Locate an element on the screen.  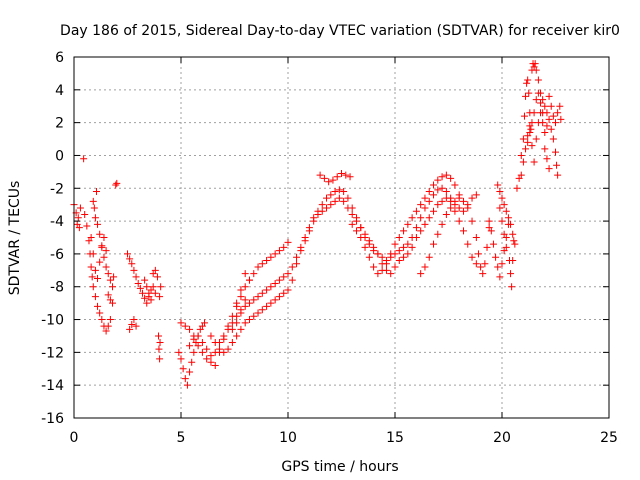
series-arc-q is located at coordinates (455, 236).